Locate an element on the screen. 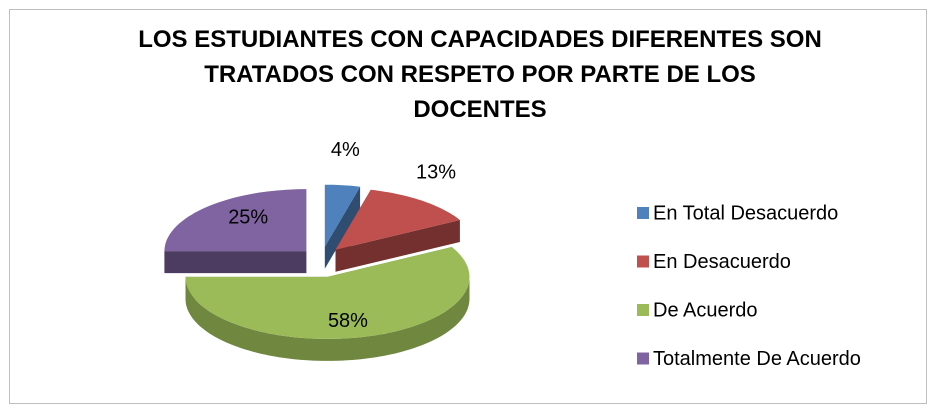 The width and height of the screenshot is (937, 410). data-label: 4% is located at coordinates (345, 150).